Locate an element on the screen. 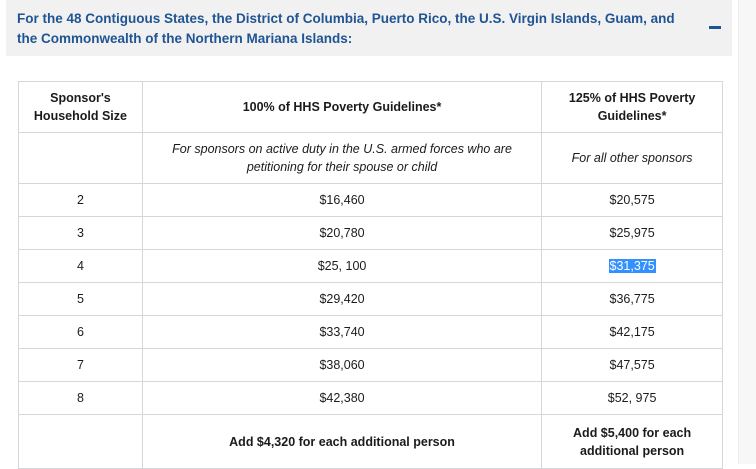 The height and width of the screenshot is (469, 756). minus-icon is located at coordinates (715, 27).